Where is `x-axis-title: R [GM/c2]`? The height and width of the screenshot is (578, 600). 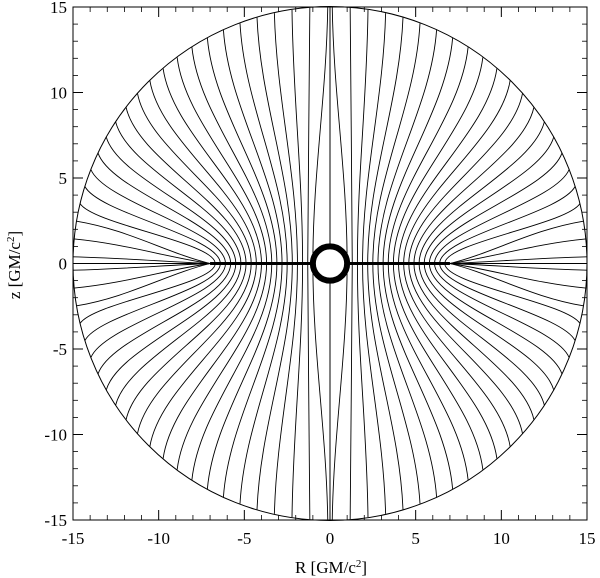 x-axis-title: R [GM/c2] is located at coordinates (331, 567).